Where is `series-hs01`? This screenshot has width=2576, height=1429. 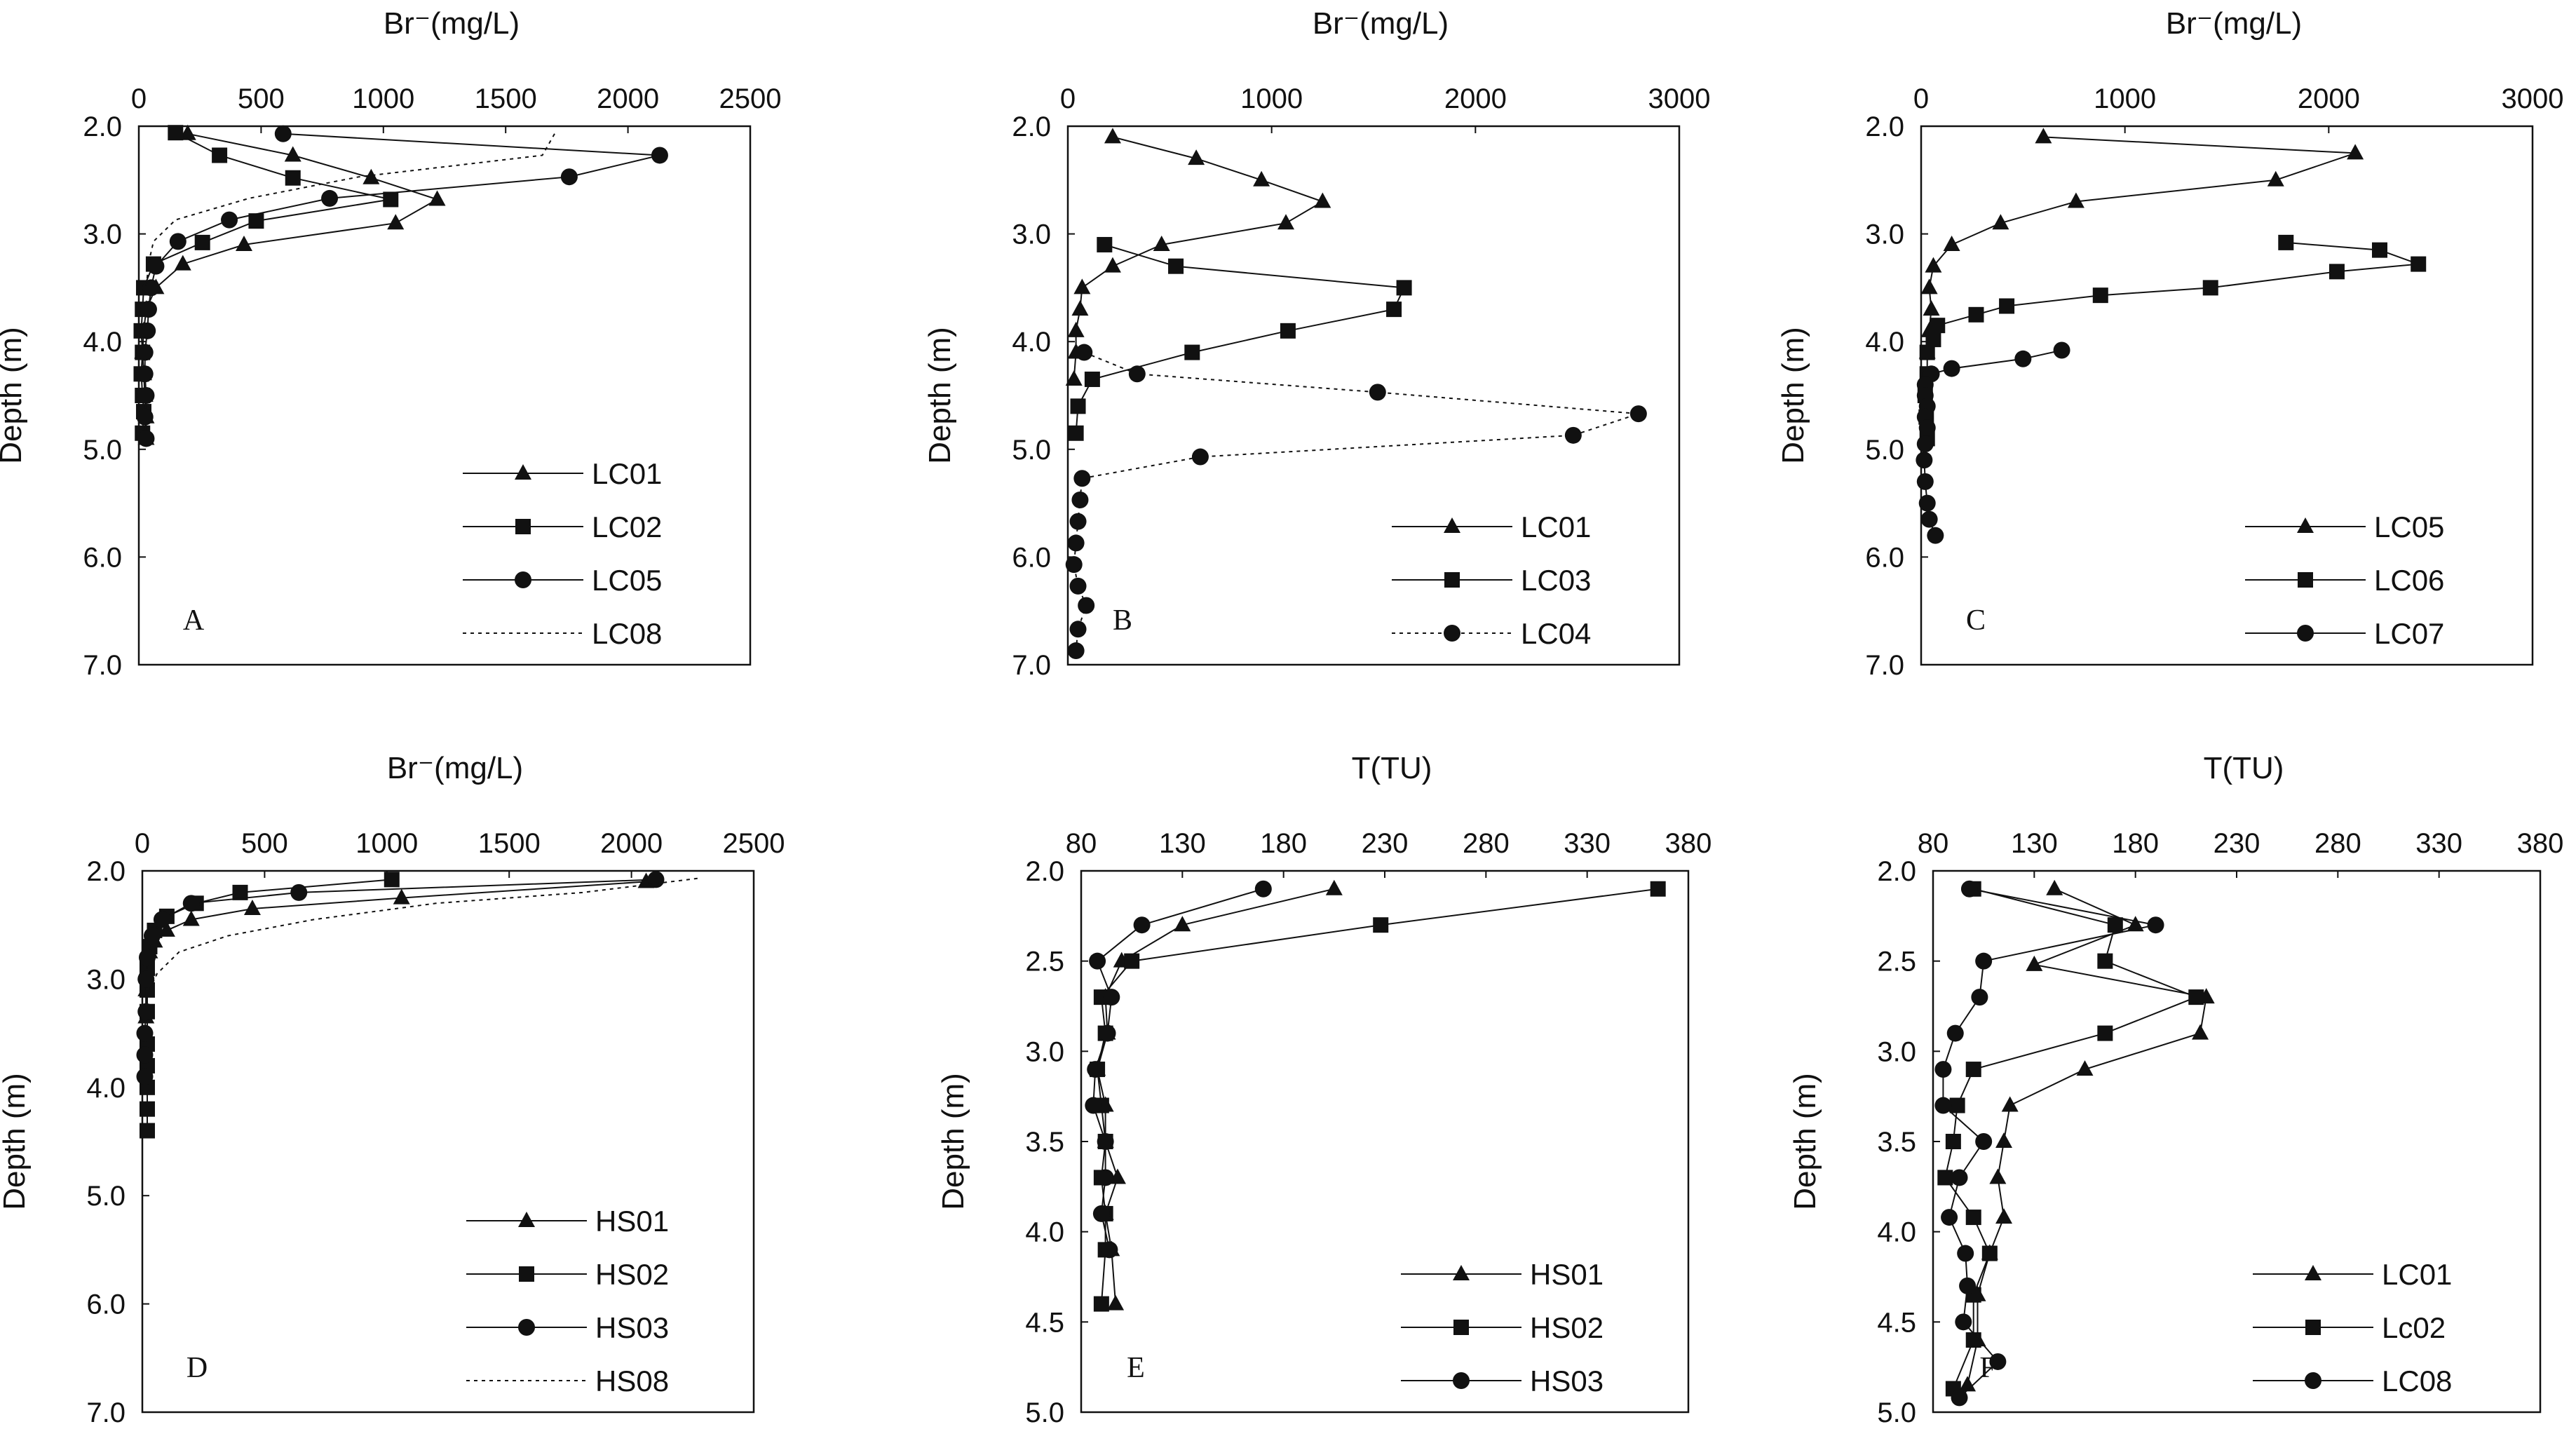
series-hs01 is located at coordinates (1216, 1095).